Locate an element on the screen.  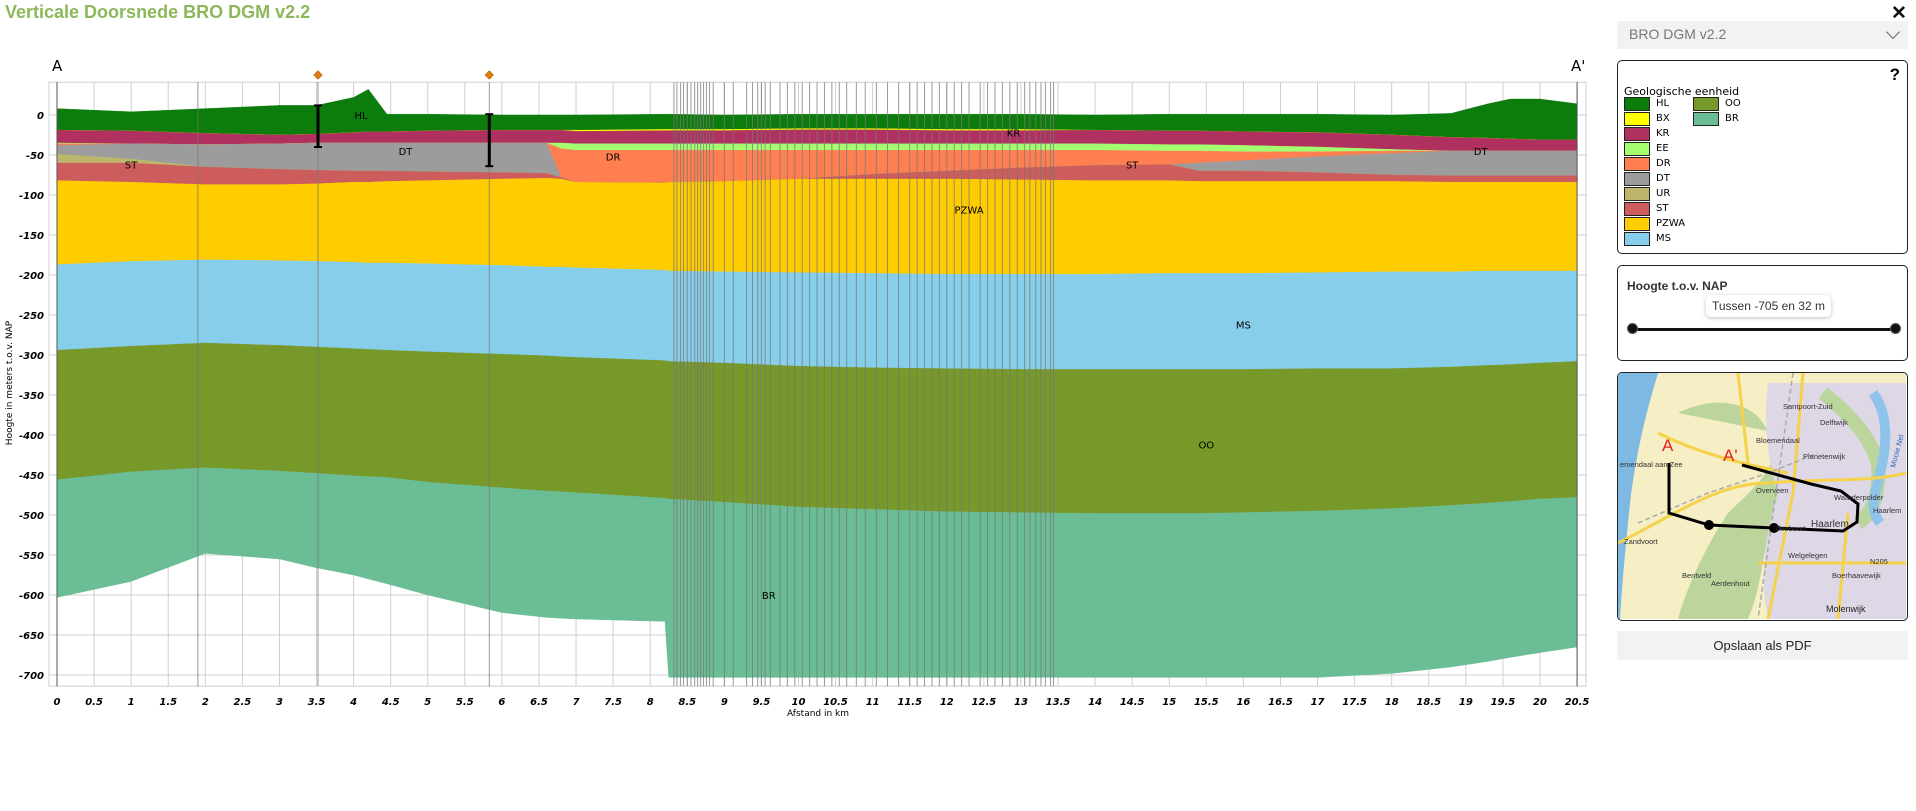
x-tick-label: 13.5 is located at coordinates (1058, 702).